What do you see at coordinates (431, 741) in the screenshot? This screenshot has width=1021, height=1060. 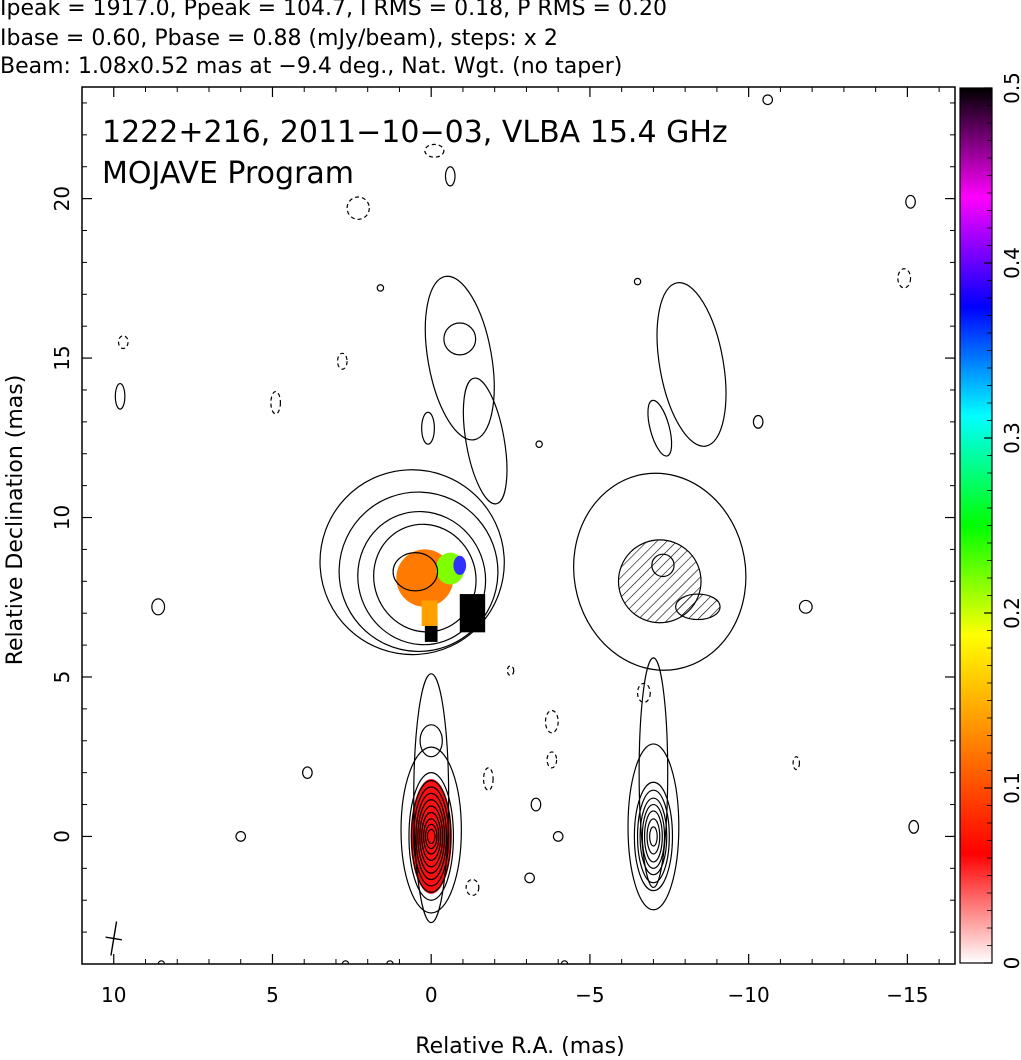 I see `jet-knot-contour` at bounding box center [431, 741].